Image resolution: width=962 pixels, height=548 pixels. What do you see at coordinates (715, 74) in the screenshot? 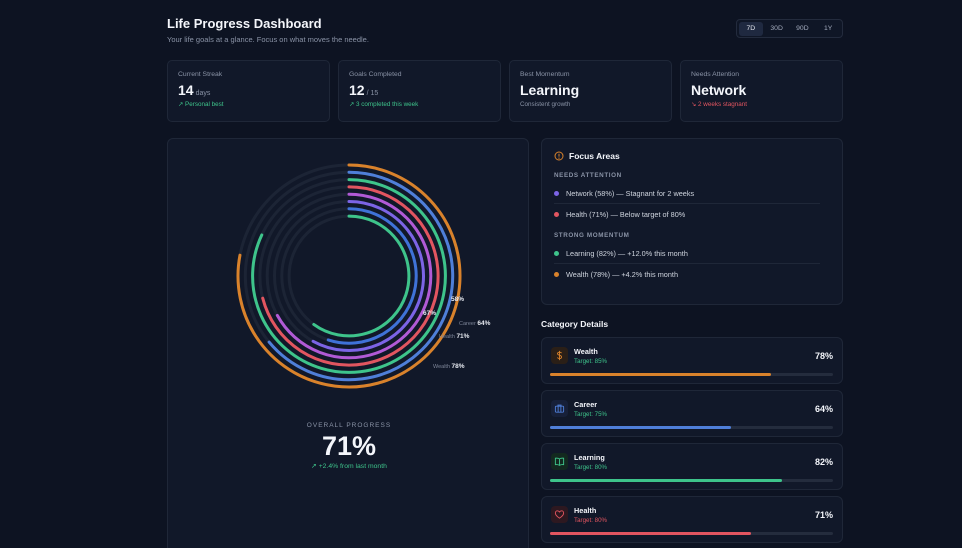
I see `stat-label: Needs Attention` at bounding box center [715, 74].